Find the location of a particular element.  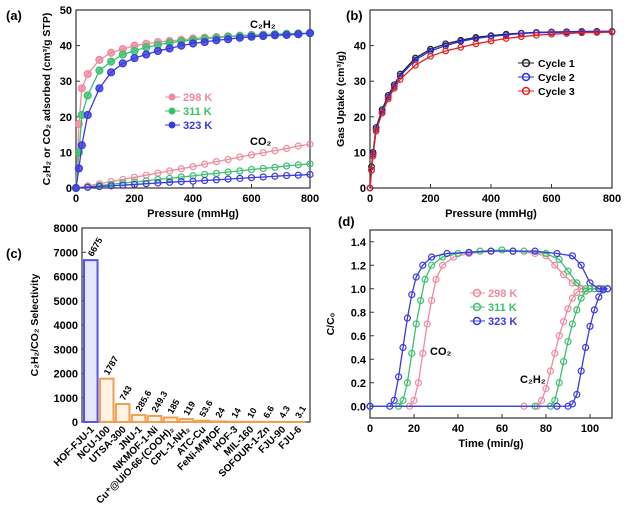

data-label: 1787 is located at coordinates (111, 365).